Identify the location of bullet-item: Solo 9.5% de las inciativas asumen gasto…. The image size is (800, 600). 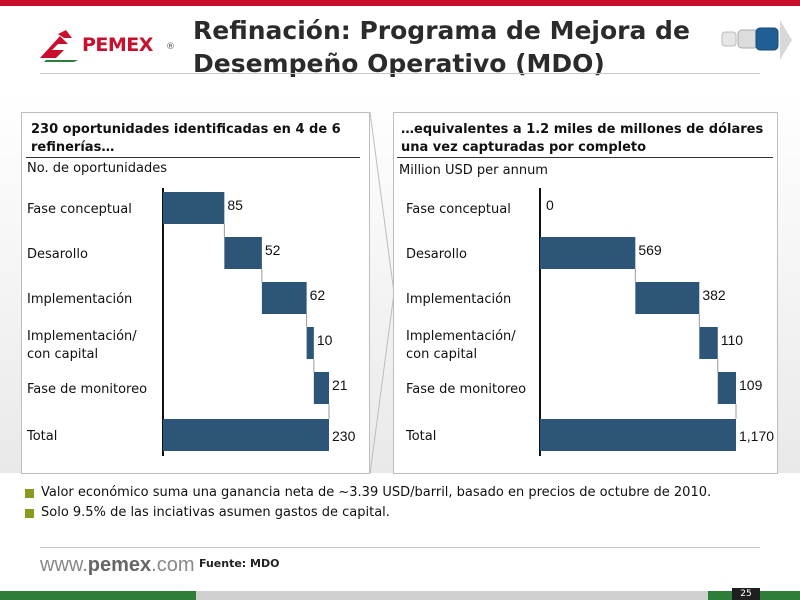
(405, 513).